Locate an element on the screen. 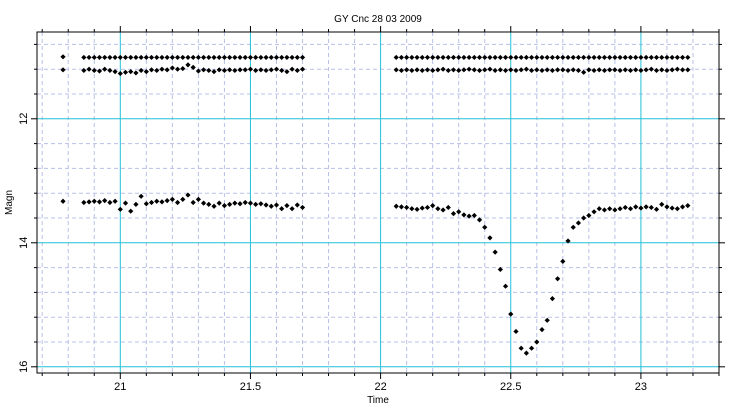  y-axis-label: Magn is located at coordinates (9, 202).